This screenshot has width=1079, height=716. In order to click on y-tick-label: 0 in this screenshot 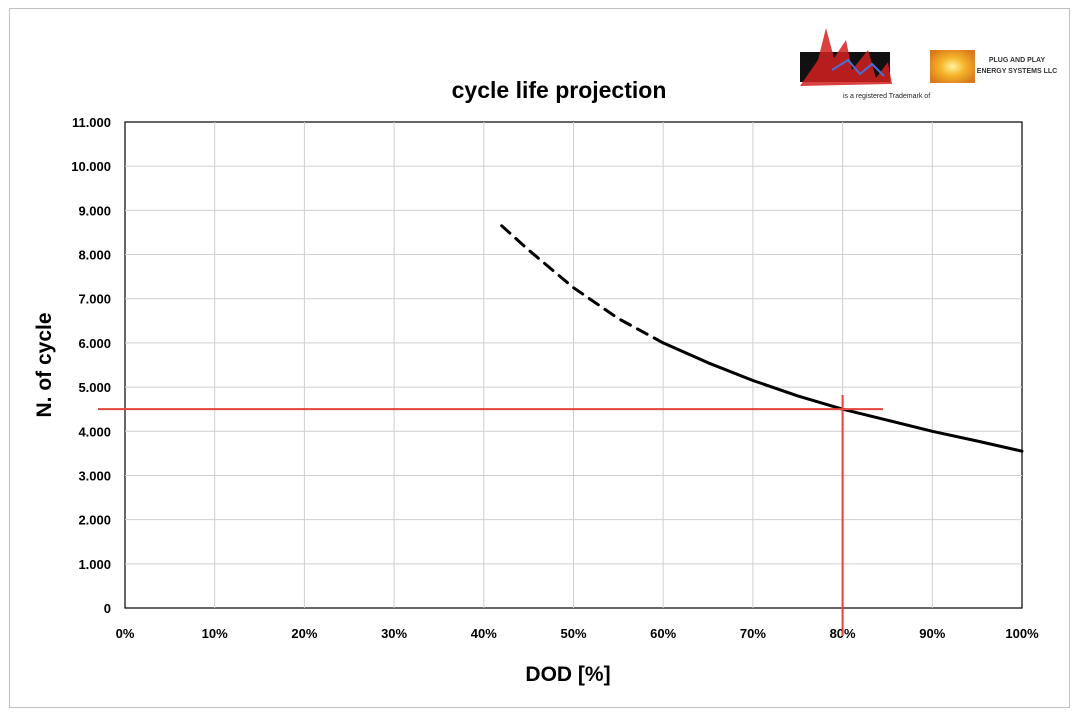, I will do `click(107, 608)`.